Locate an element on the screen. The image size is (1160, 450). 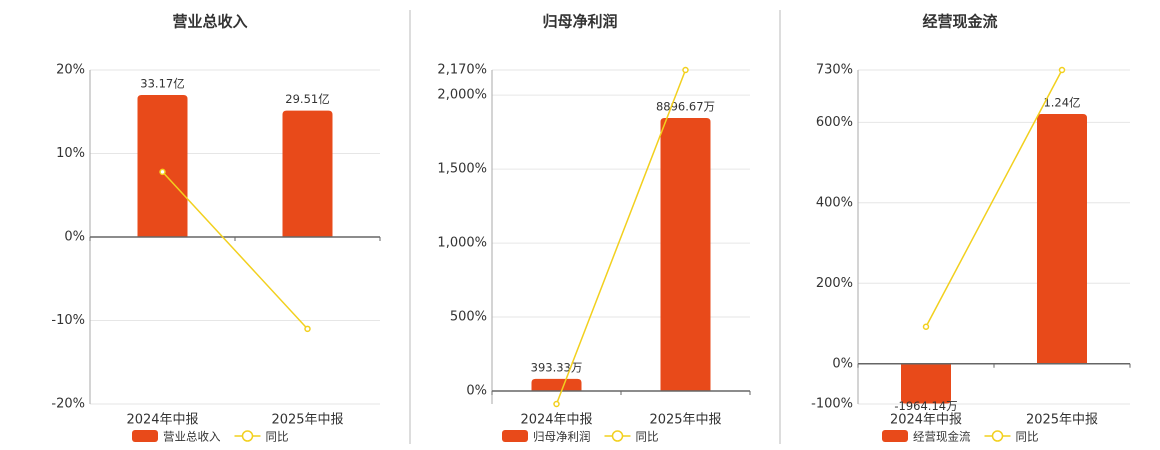
data-label: 29.51亿 is located at coordinates (307, 99).